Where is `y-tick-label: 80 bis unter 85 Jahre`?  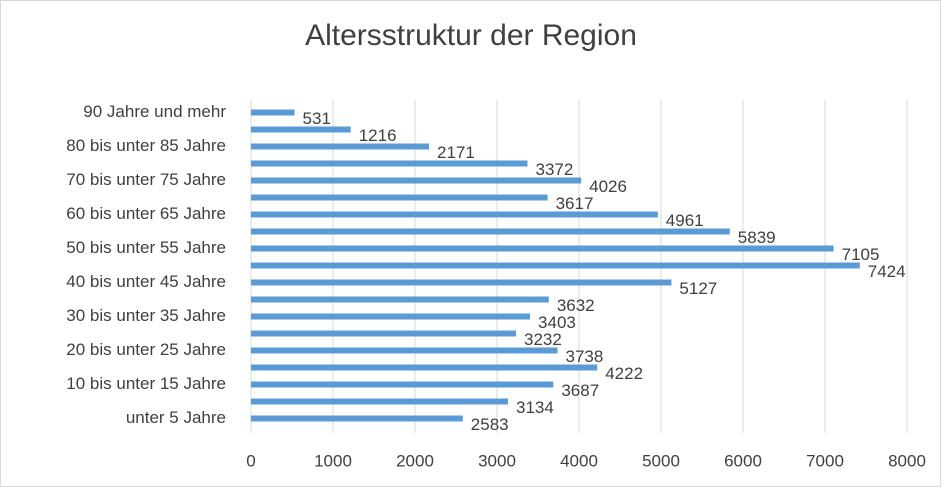 y-tick-label: 80 bis unter 85 Jahre is located at coordinates (146, 145).